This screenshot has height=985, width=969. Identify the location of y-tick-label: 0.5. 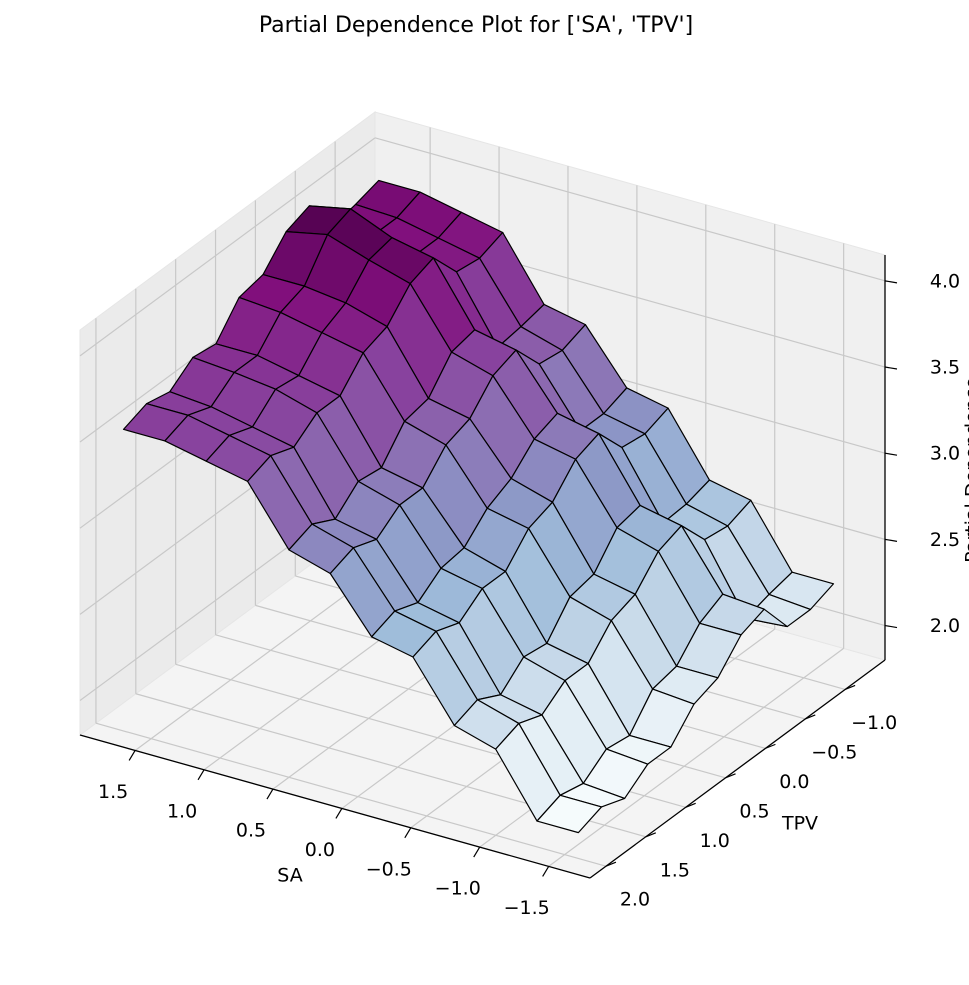
(754, 811).